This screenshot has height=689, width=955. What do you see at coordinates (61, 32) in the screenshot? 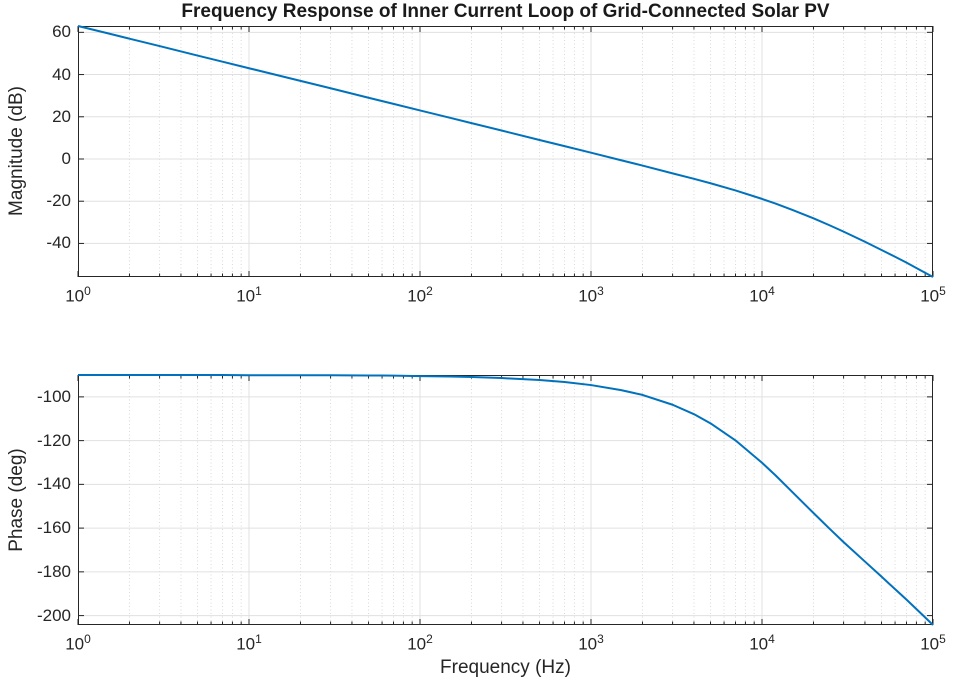
I see `magnitude-y-tick-label: 60` at bounding box center [61, 32].